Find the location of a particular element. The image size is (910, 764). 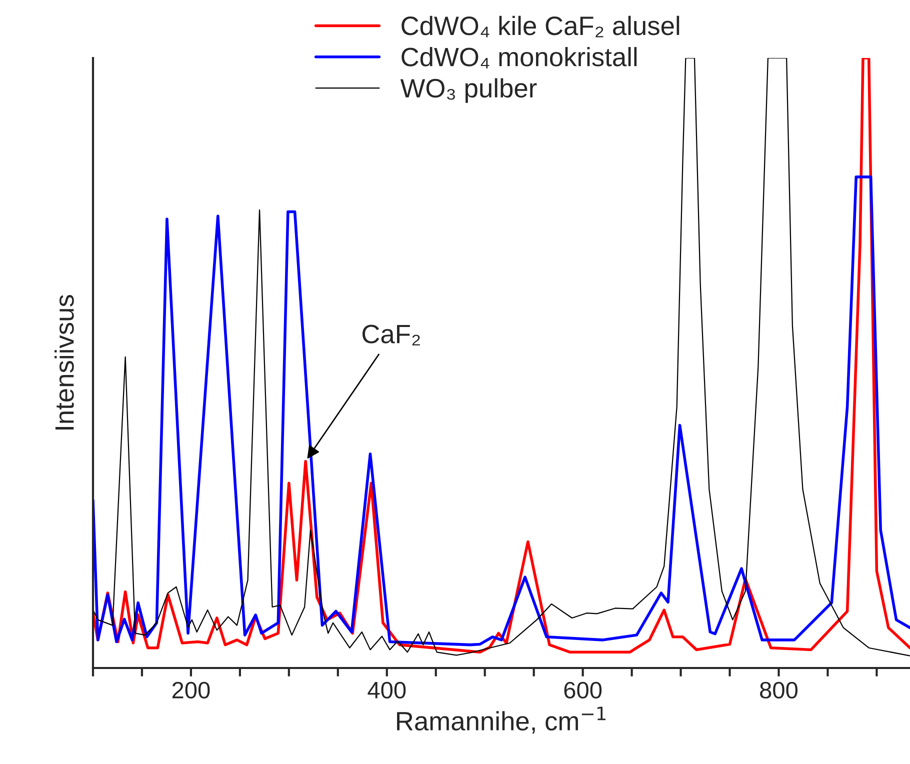

legend-label: CdWO₄ kile CaF₂ alusel is located at coordinates (541, 27).